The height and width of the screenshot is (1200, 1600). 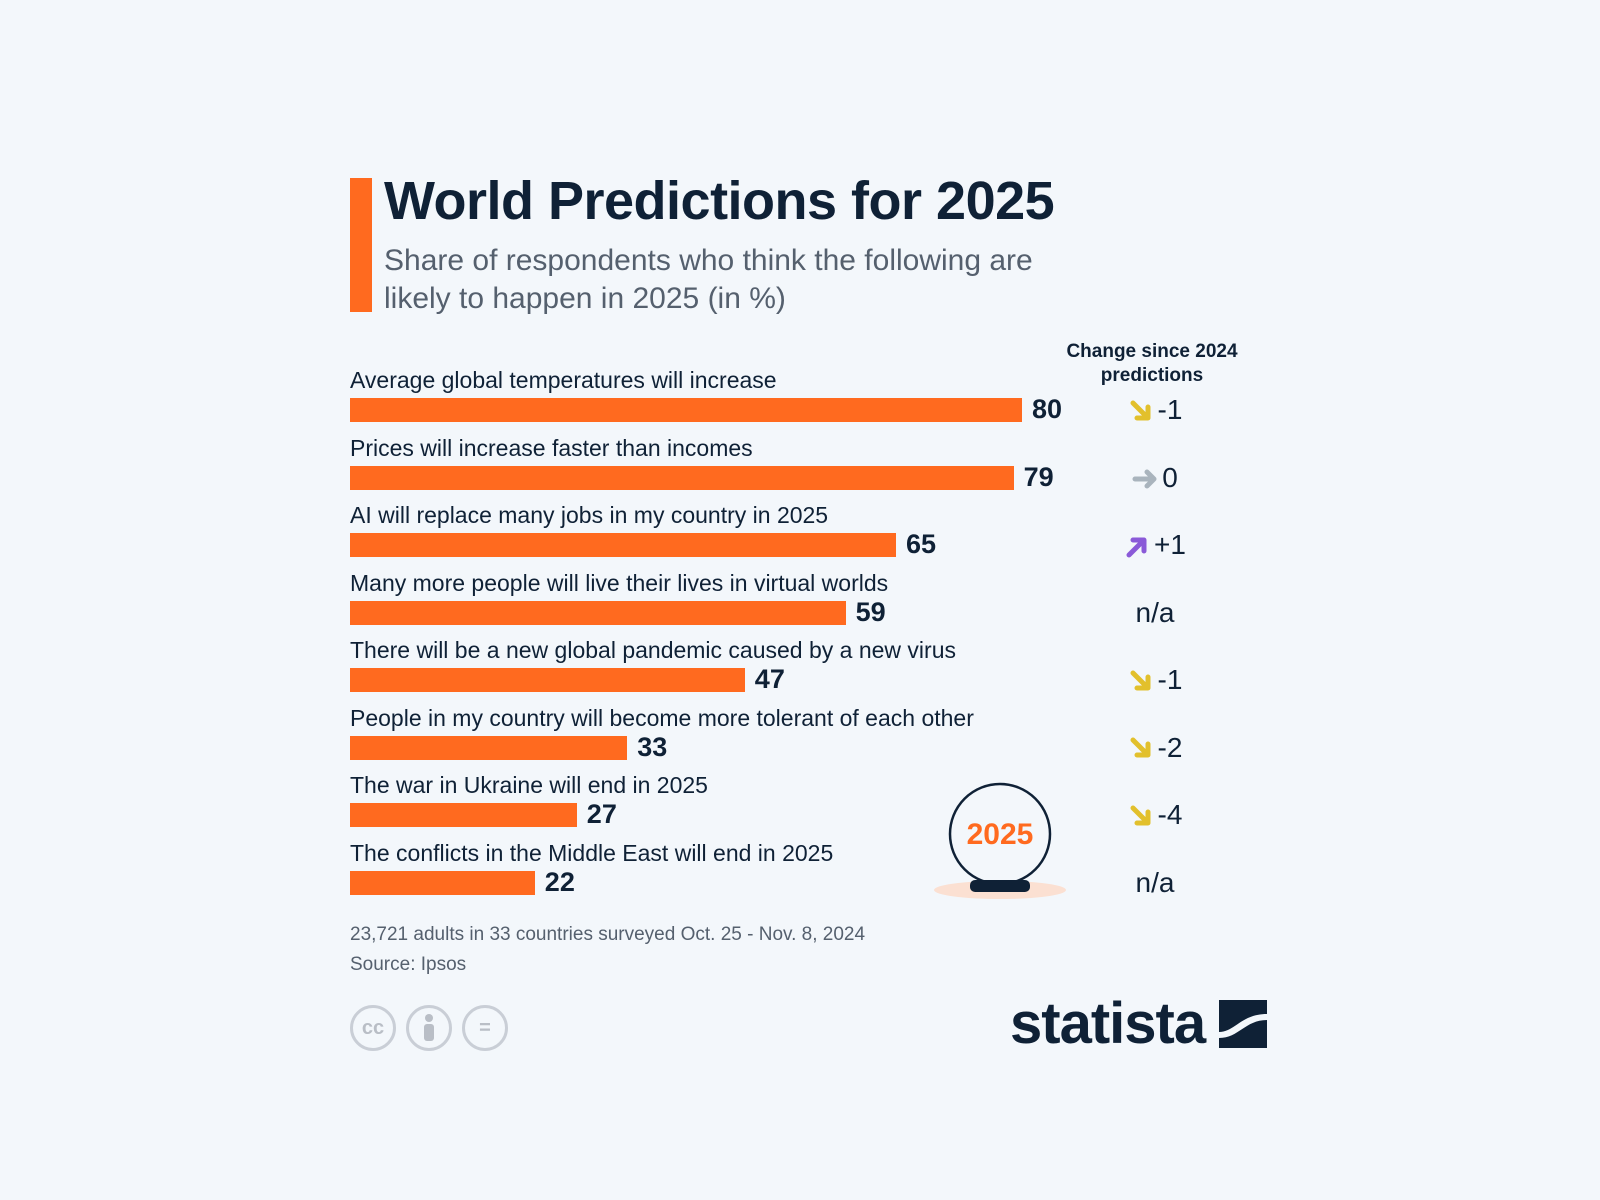 I want to click on change-text: -4, so click(x=1170, y=814).